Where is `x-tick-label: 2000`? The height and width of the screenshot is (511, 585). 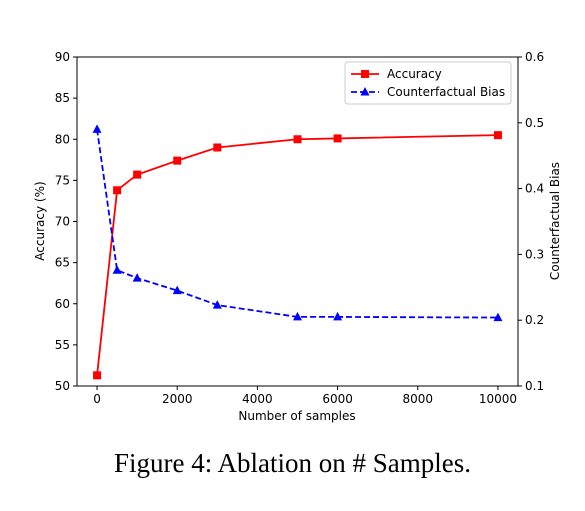 x-tick-label: 2000 is located at coordinates (177, 399).